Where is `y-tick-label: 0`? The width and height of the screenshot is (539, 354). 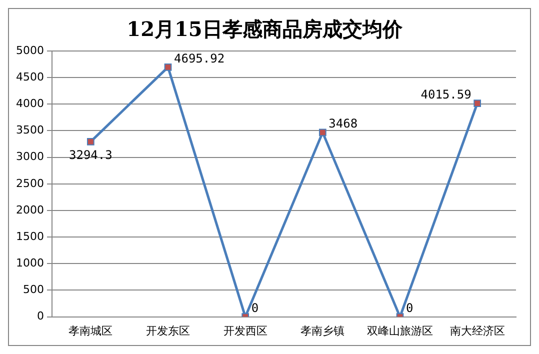
y-tick-label: 0 is located at coordinates (40, 316).